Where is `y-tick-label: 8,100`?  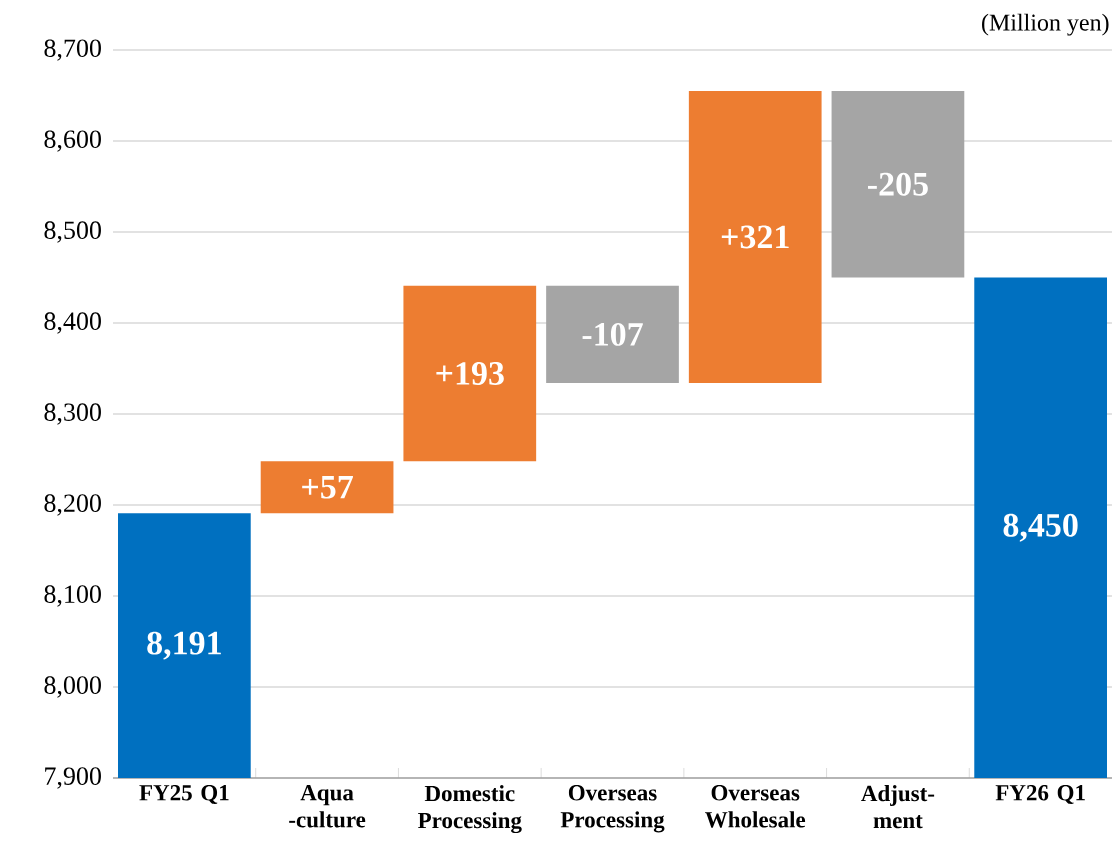
y-tick-label: 8,100 is located at coordinates (72, 596).